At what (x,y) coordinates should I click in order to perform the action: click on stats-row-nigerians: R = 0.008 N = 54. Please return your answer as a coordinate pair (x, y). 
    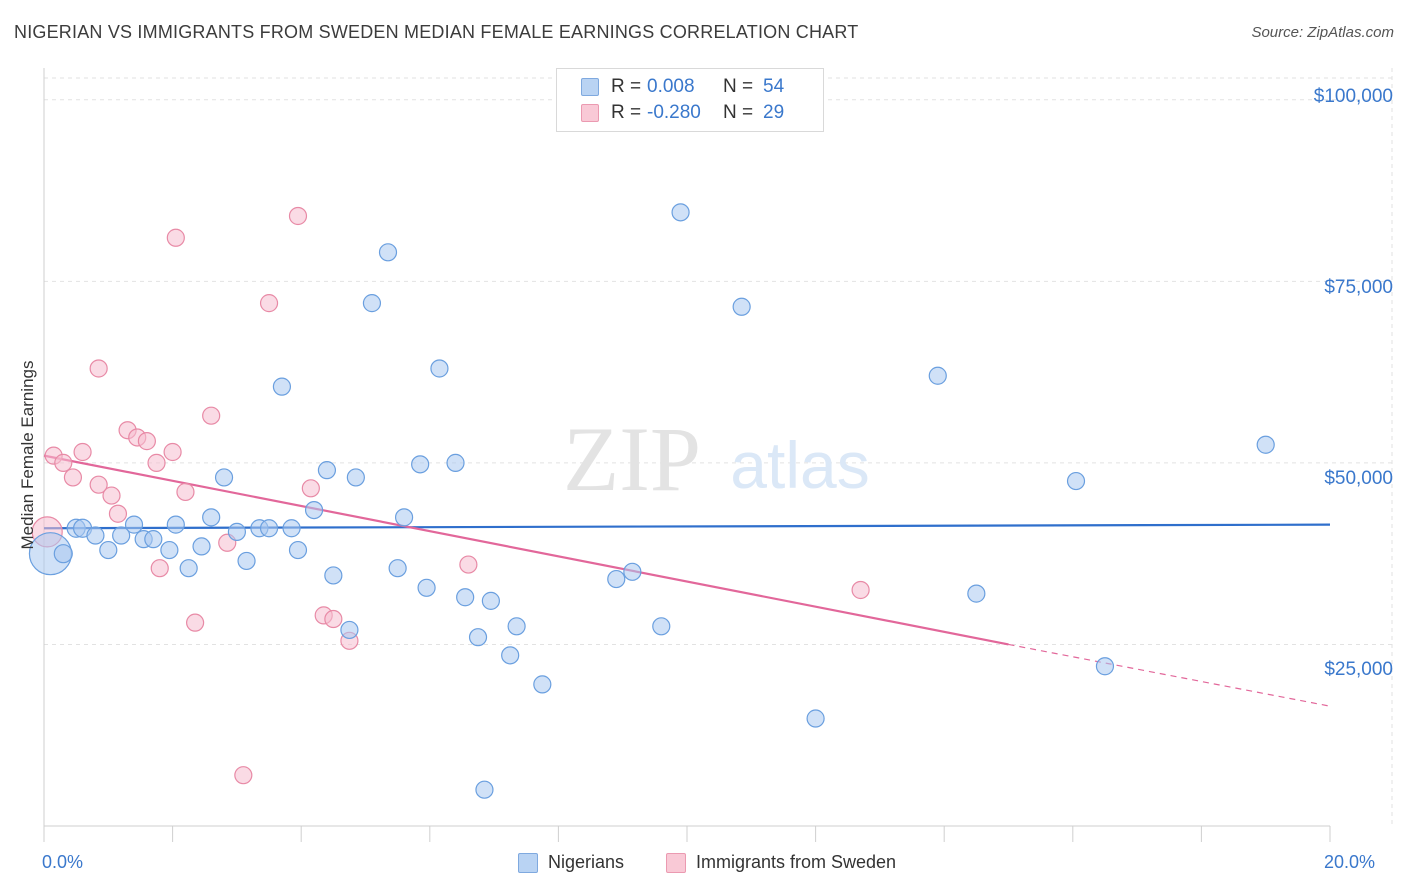
    Looking at the image, I should click on (682, 87).